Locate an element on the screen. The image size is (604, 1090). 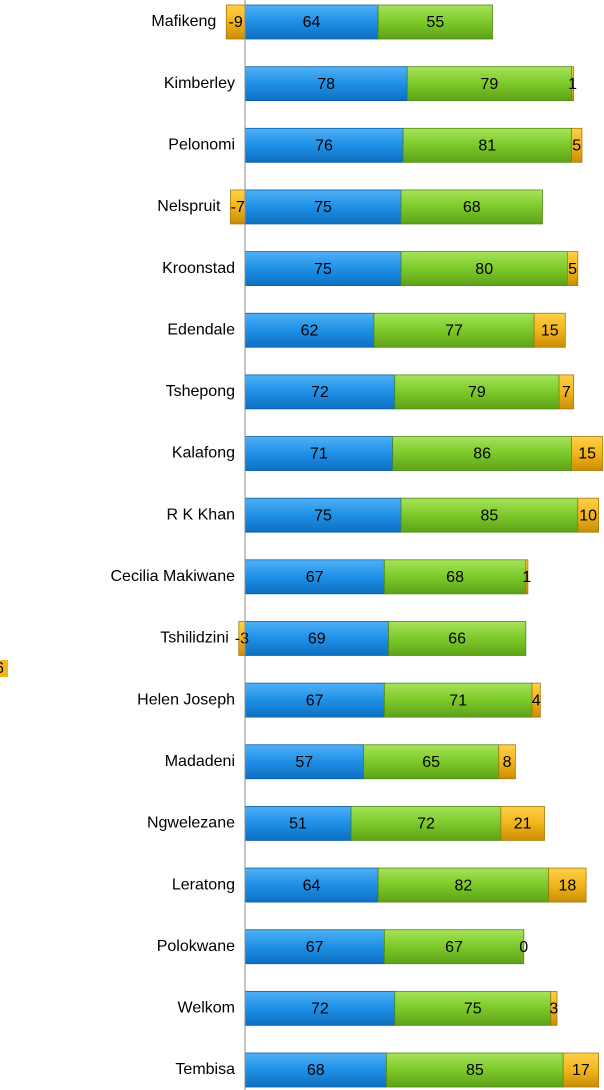
data-label: 78 is located at coordinates (326, 84).